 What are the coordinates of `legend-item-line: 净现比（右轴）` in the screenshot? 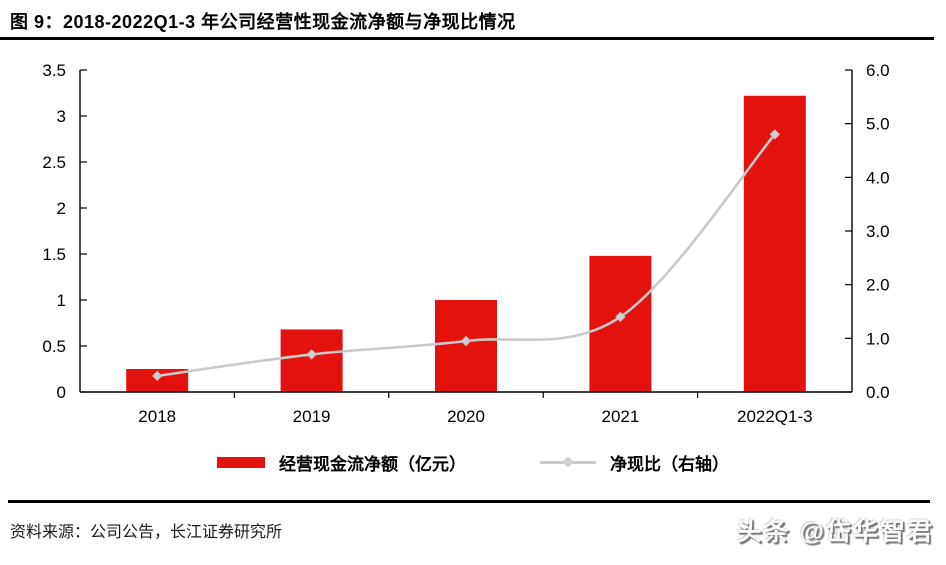 It's located at (634, 462).